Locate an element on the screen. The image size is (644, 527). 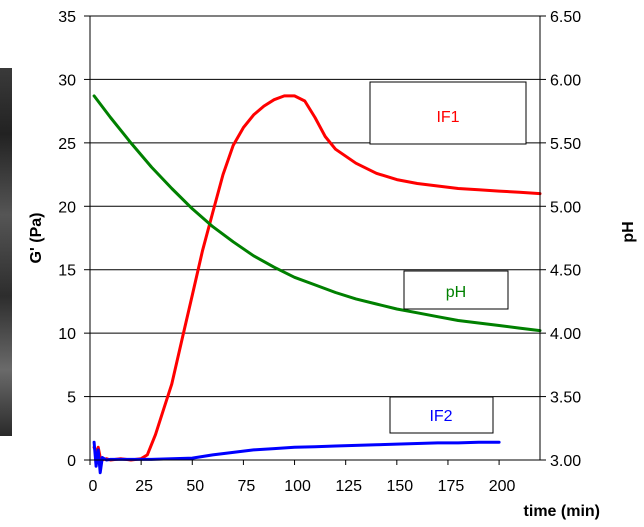
series-line-if2 is located at coordinates (296, 457).